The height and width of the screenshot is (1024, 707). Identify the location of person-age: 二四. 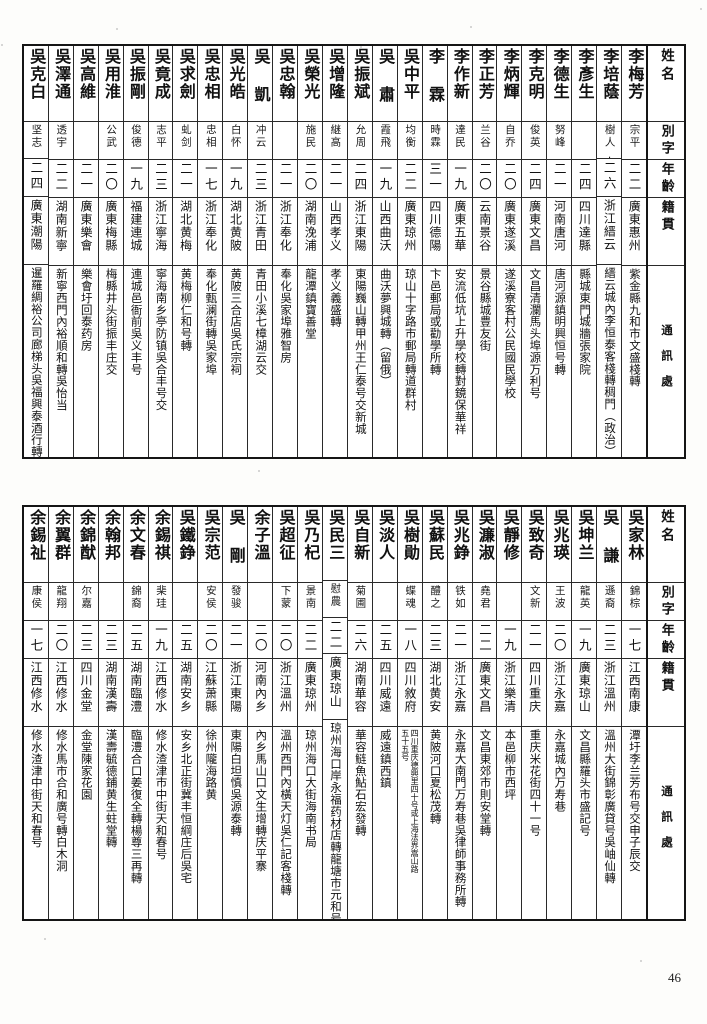
(534, 177).